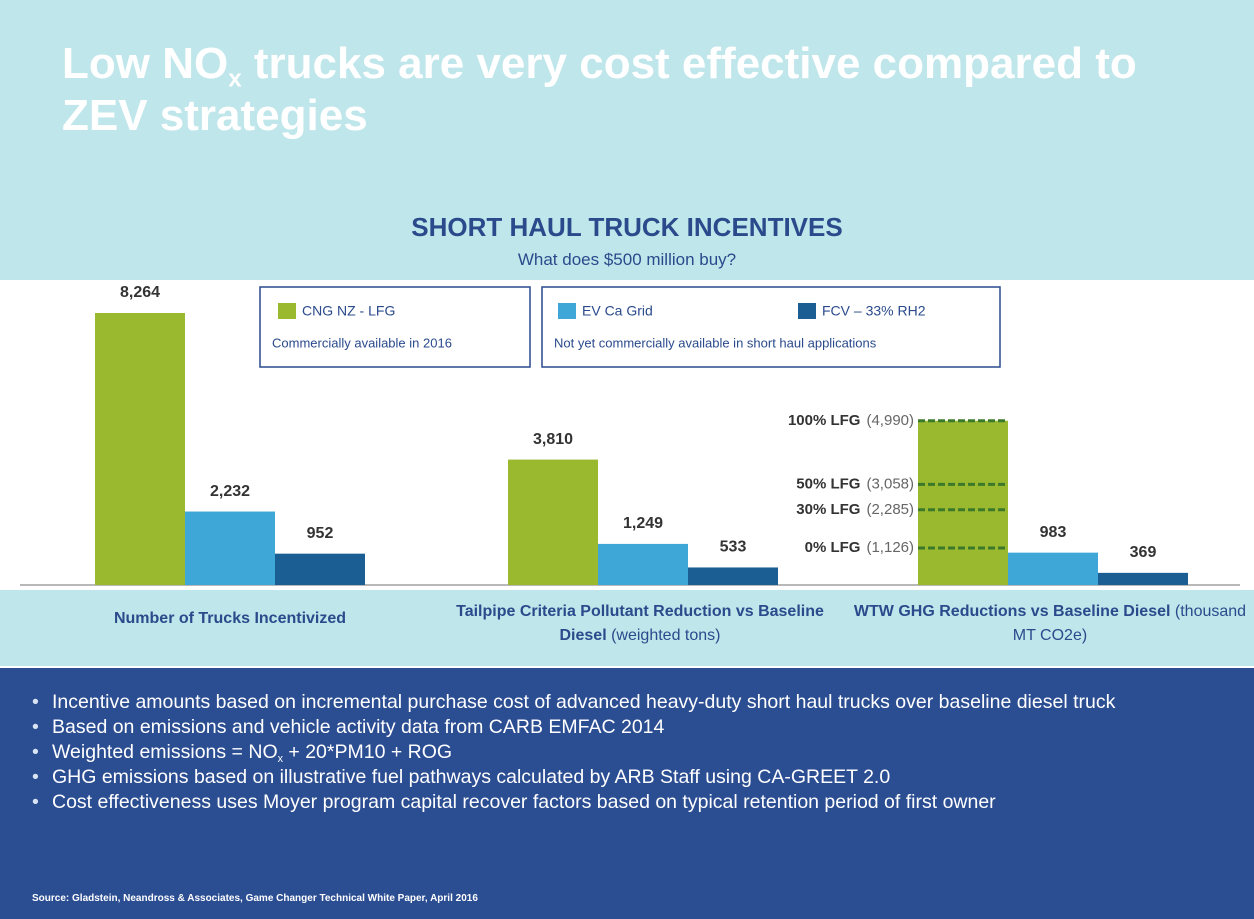 Image resolution: width=1254 pixels, height=919 pixels. What do you see at coordinates (890, 509) in the screenshot?
I see `lfg-level-value: (2,285)` at bounding box center [890, 509].